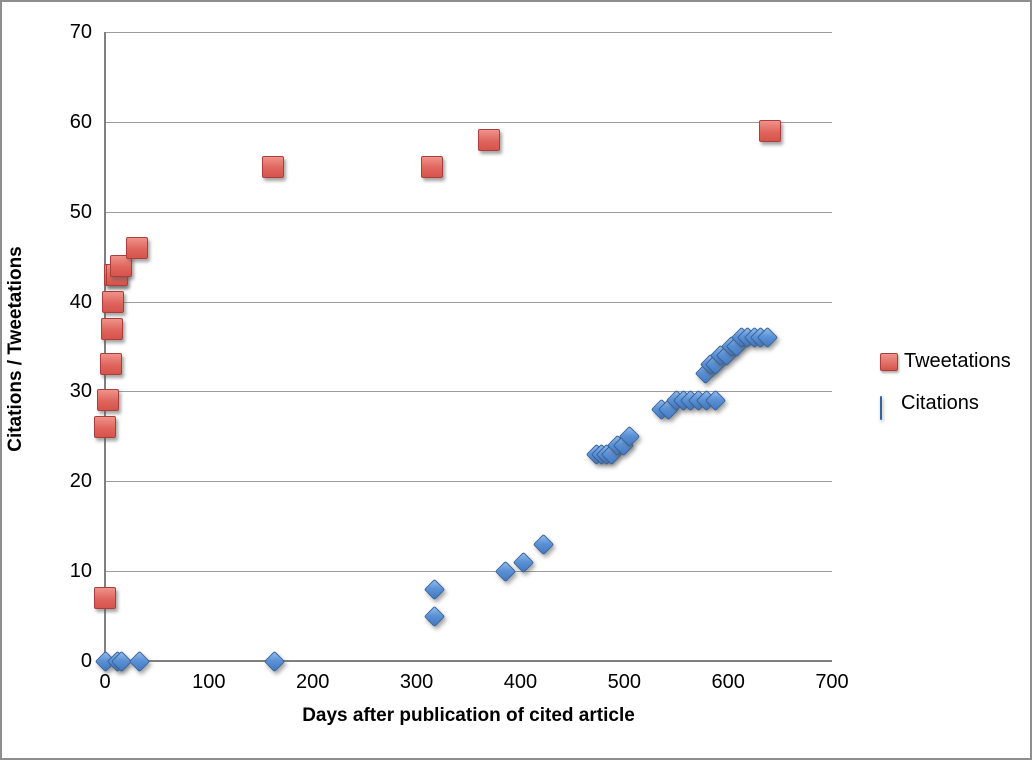  I want to click on x-tick-label-300: 300, so click(416, 682).